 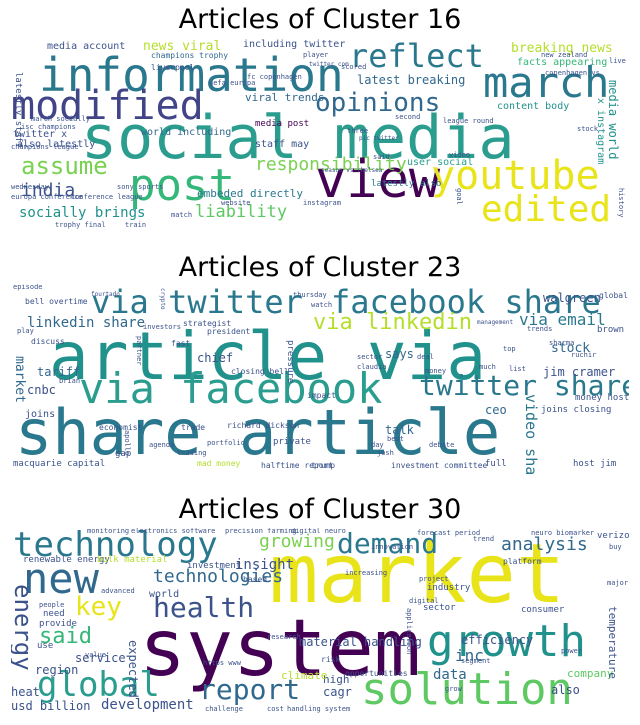 I want to click on cloud-word: technology, so click(x=115, y=546).